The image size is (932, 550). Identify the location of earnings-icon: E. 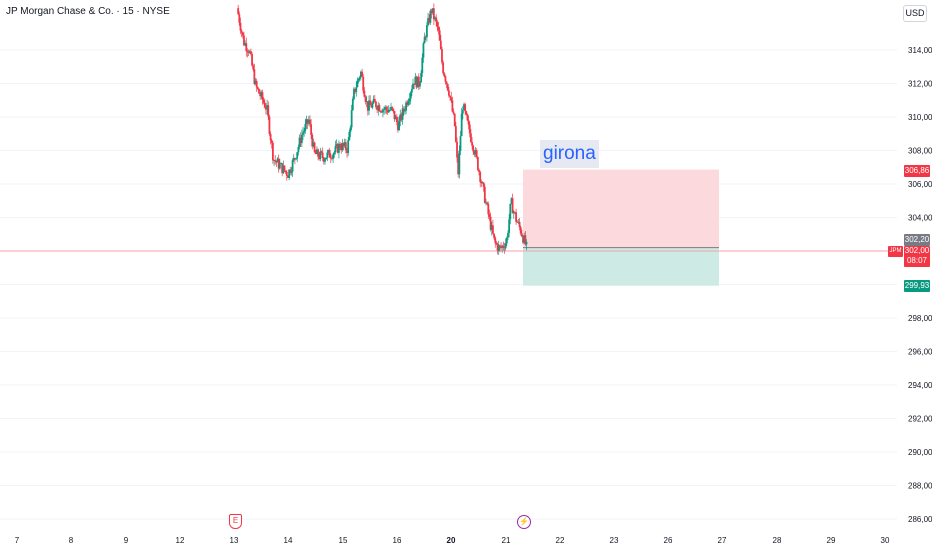
(235, 521).